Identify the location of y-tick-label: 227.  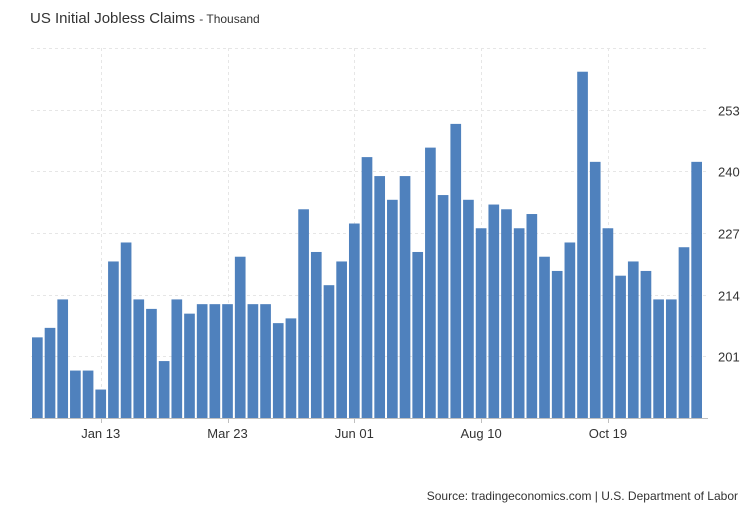
(729, 234).